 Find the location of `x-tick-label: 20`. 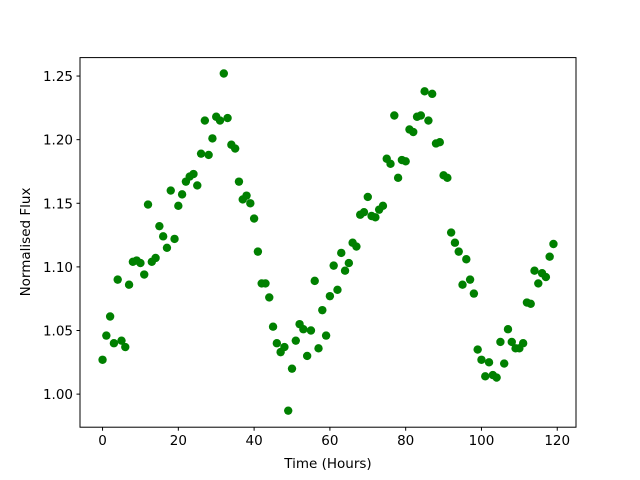

x-tick-label: 20 is located at coordinates (178, 441).